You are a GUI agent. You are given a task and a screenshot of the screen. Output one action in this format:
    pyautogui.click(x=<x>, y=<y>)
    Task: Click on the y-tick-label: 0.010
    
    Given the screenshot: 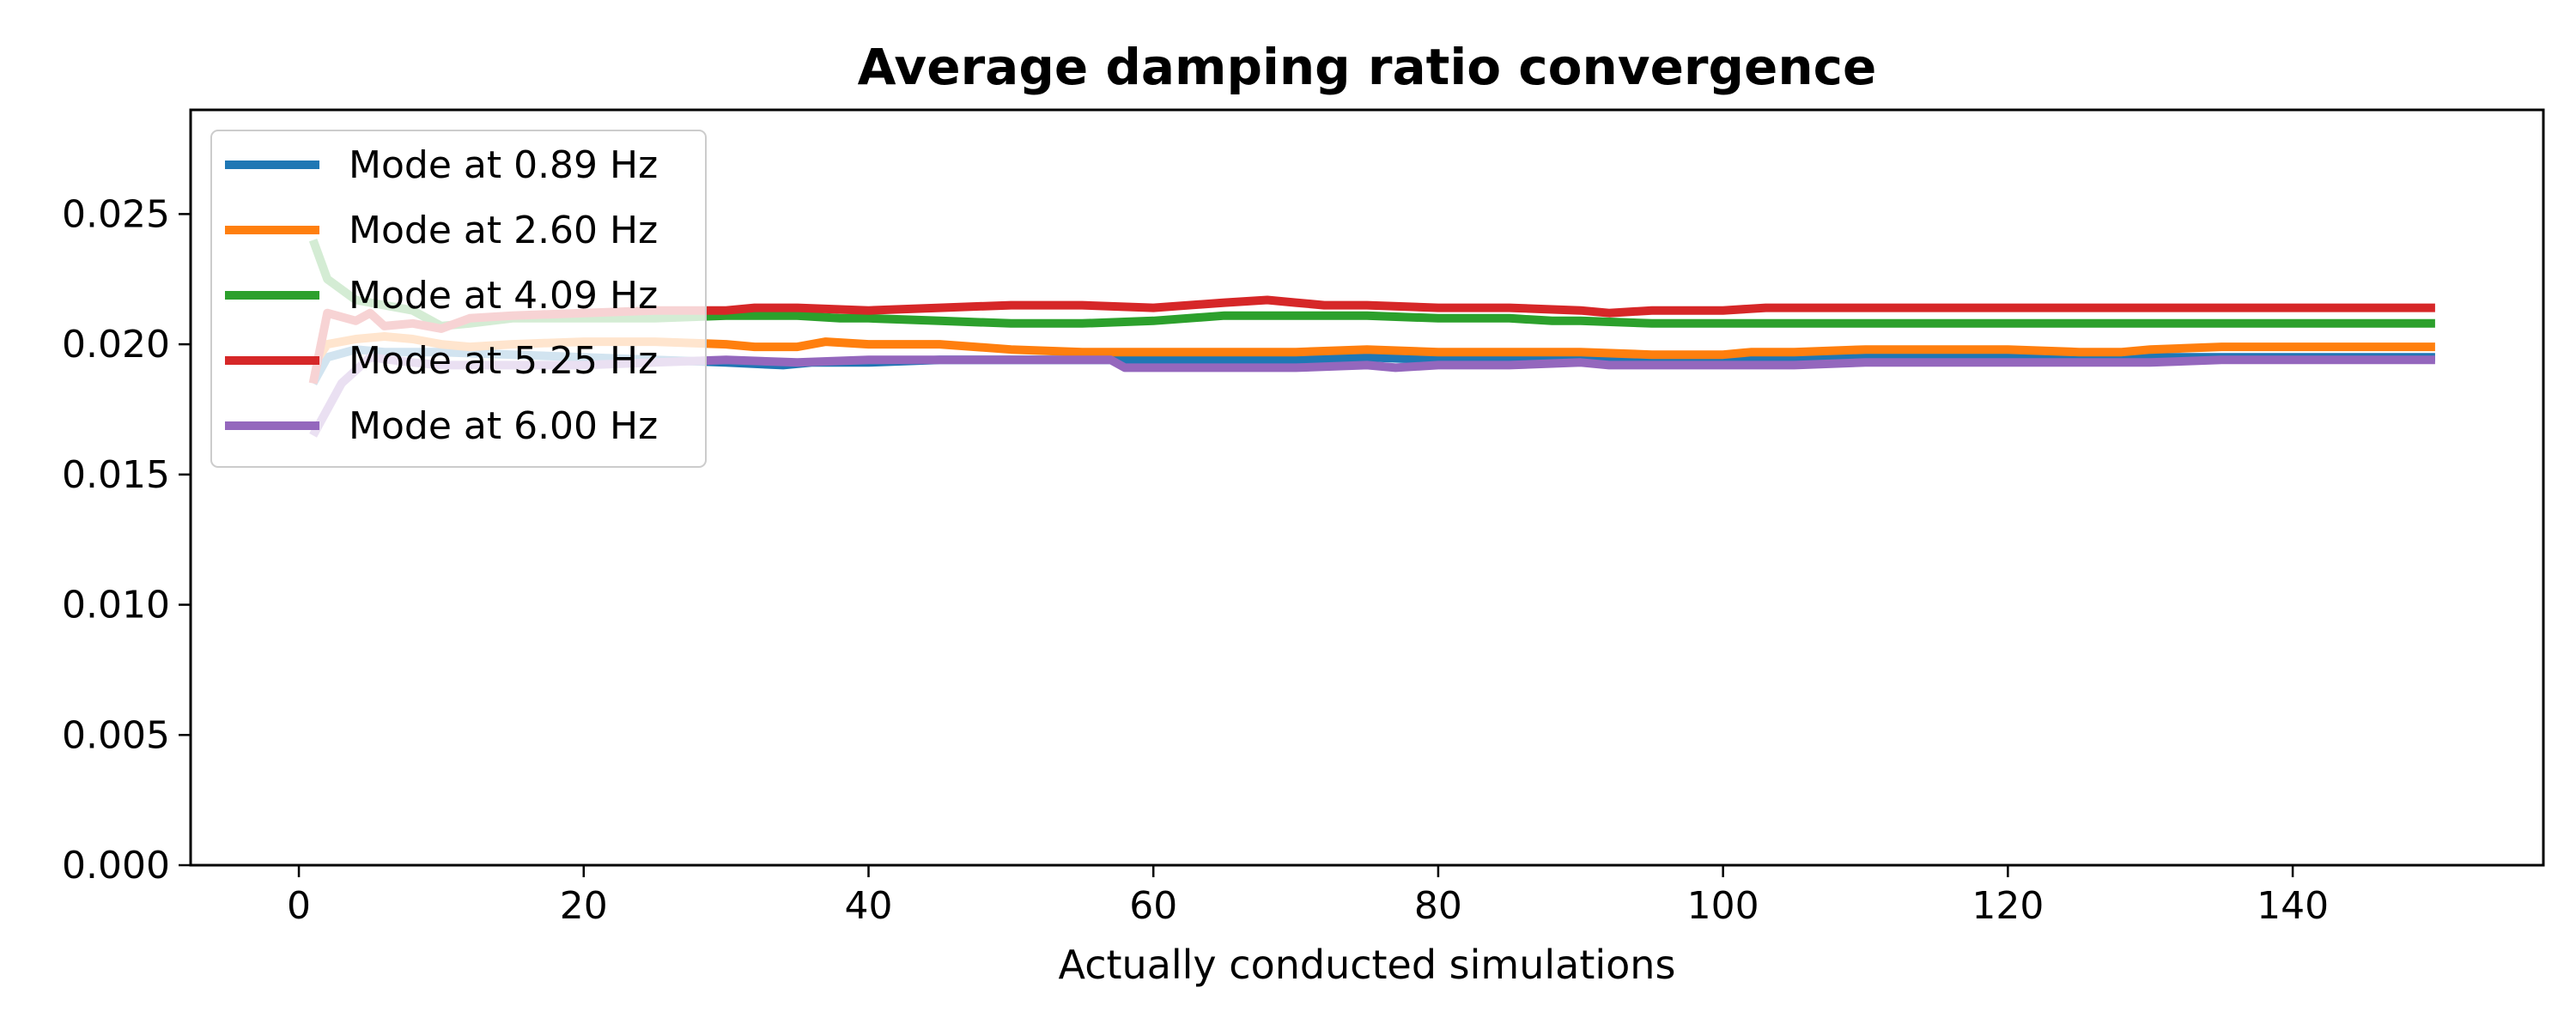 What is the action you would take?
    pyautogui.click(x=116, y=605)
    